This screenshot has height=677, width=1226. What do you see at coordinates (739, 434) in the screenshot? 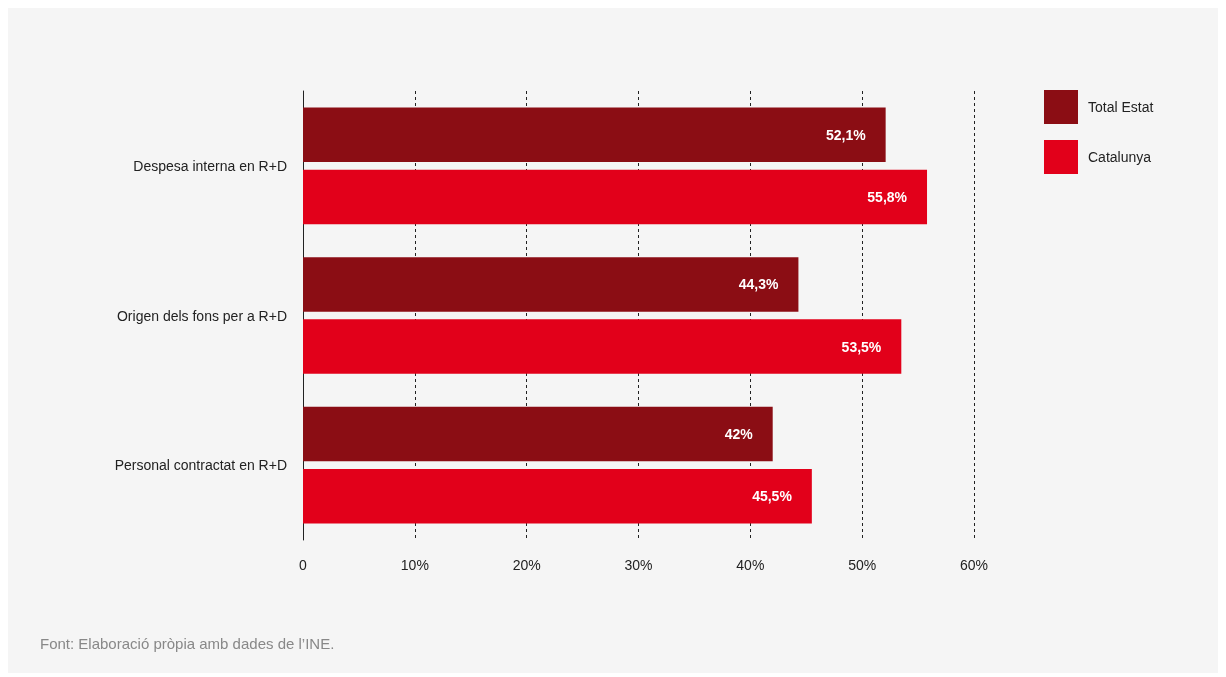
I see `data-label: 42%` at bounding box center [739, 434].